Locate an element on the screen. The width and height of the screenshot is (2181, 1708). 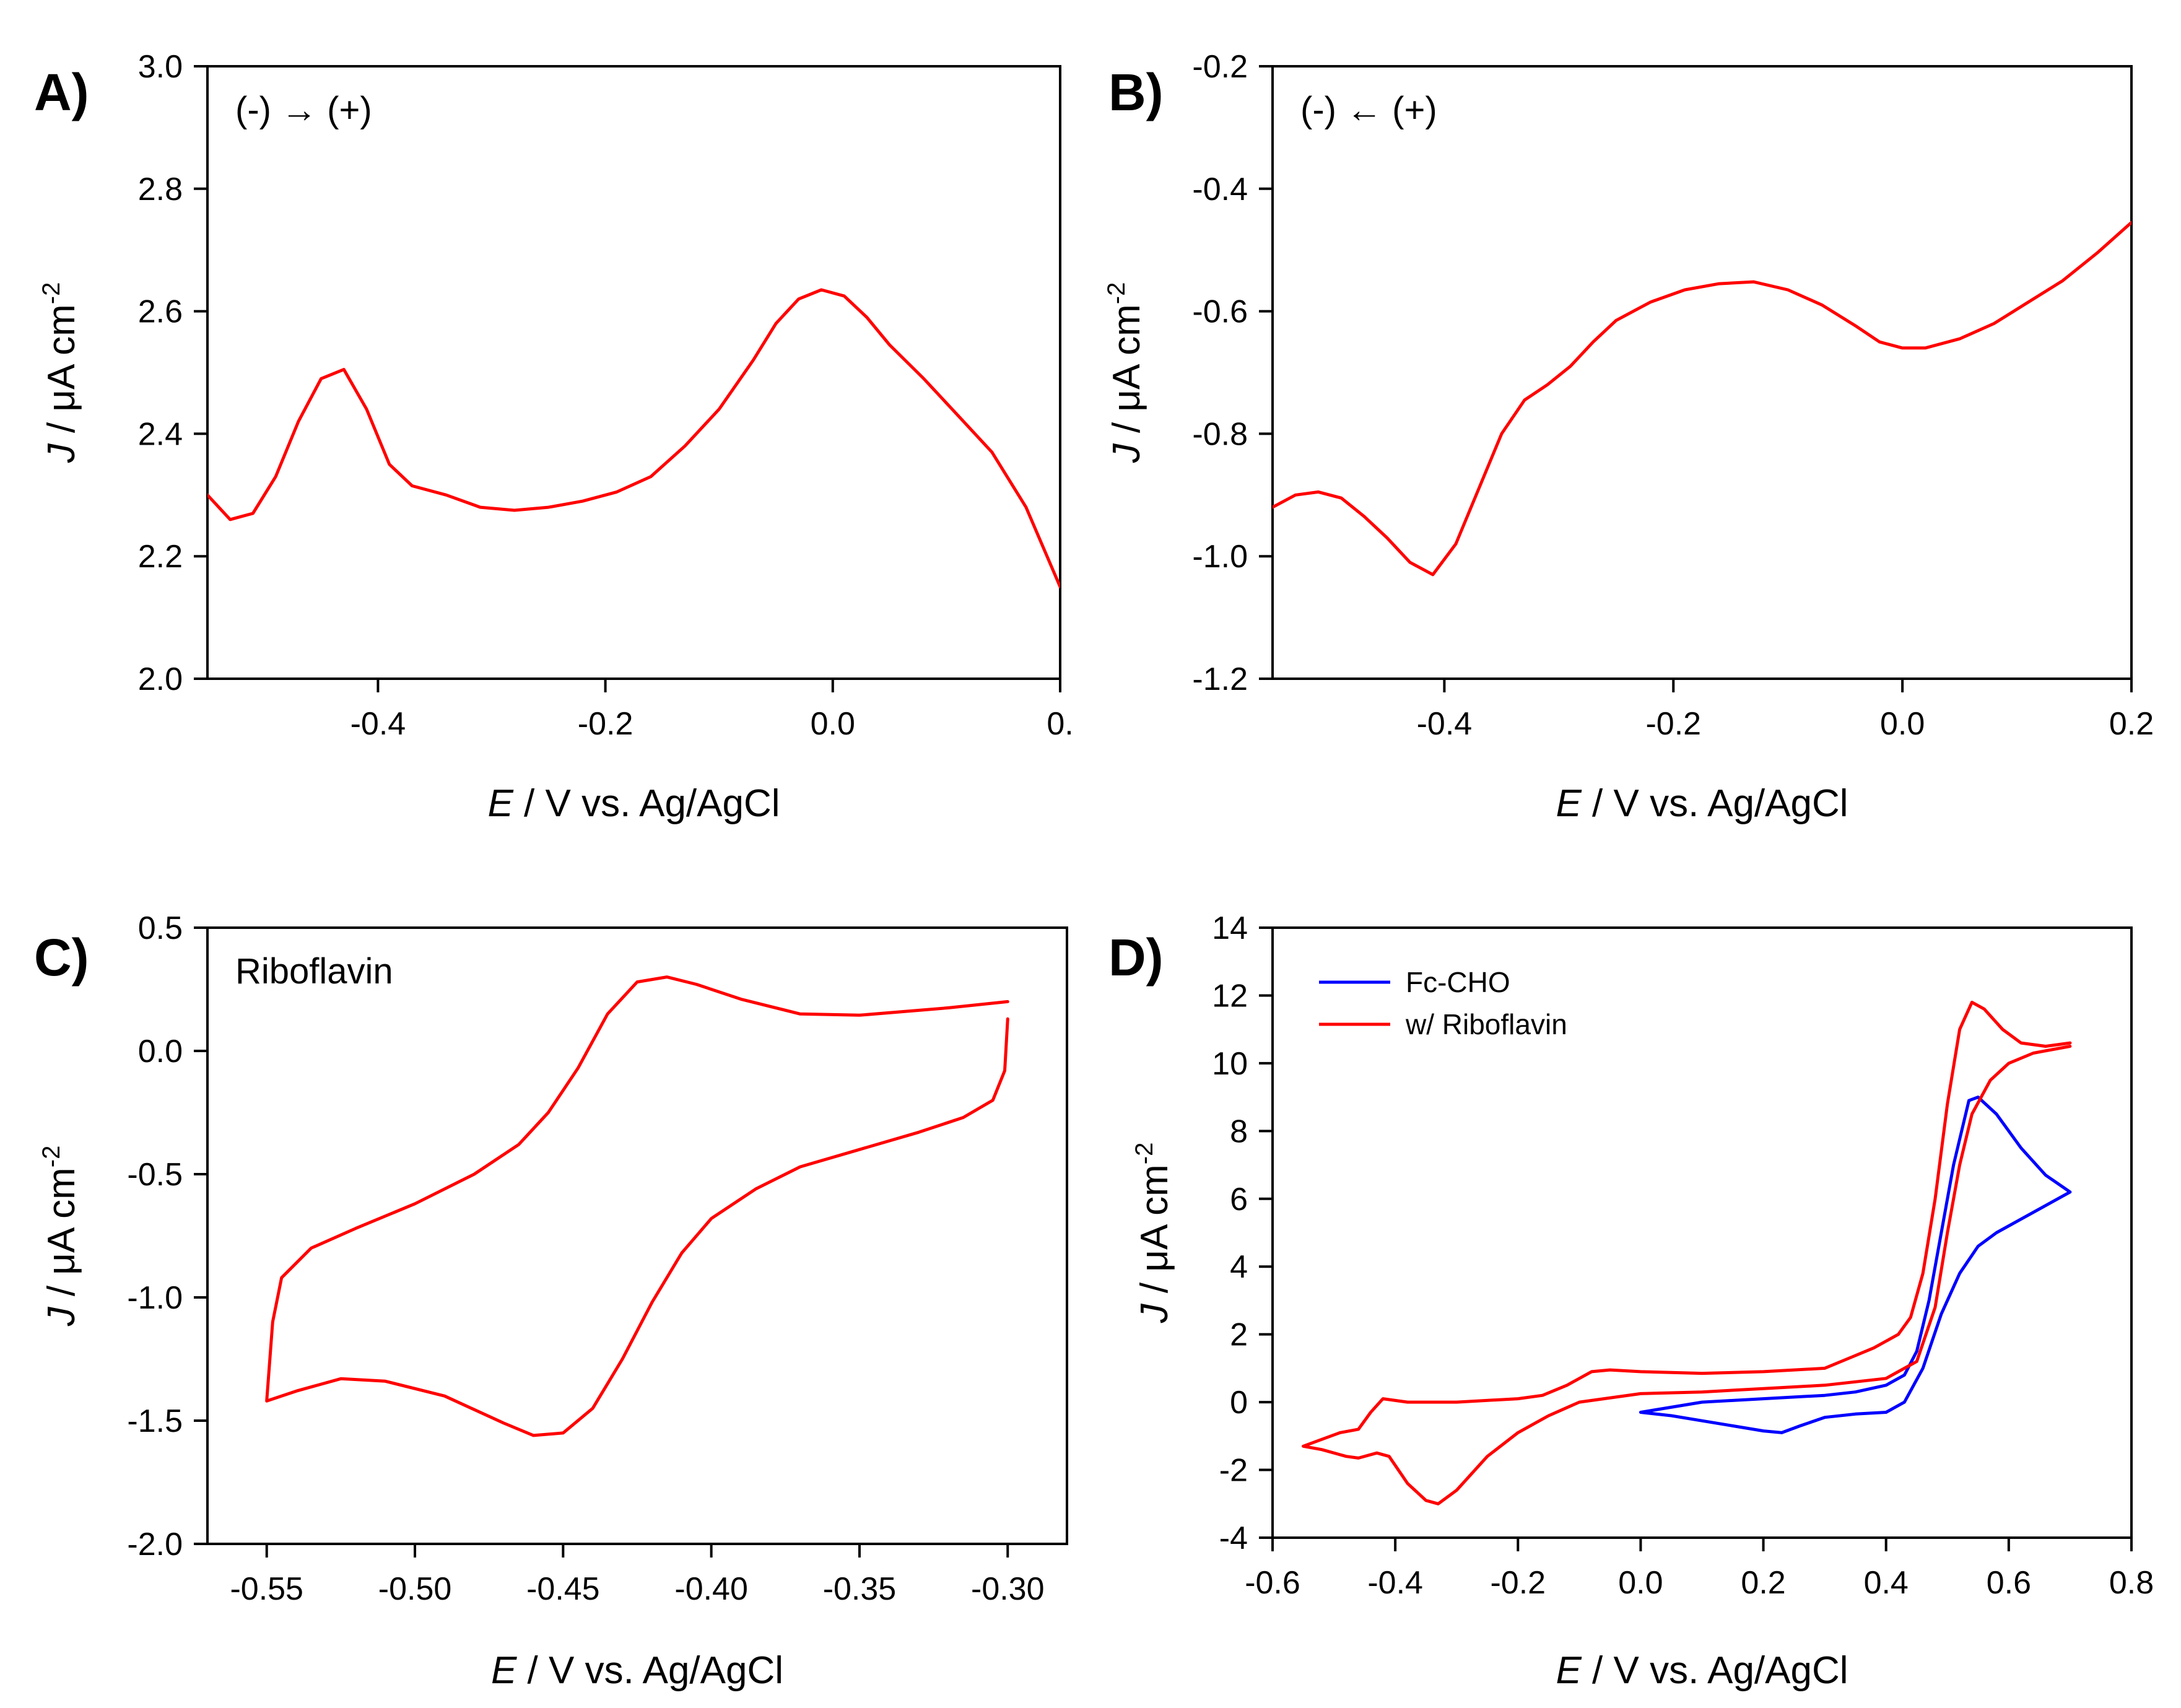
y-tick-label-a: 3.0 is located at coordinates (160, 67).